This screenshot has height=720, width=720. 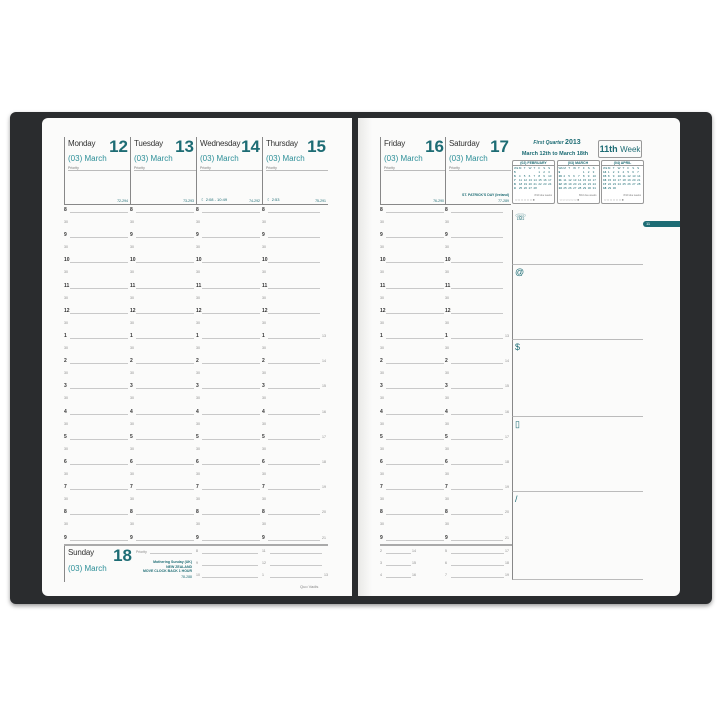 I want to click on week-tab: 11, so click(x=661, y=224).